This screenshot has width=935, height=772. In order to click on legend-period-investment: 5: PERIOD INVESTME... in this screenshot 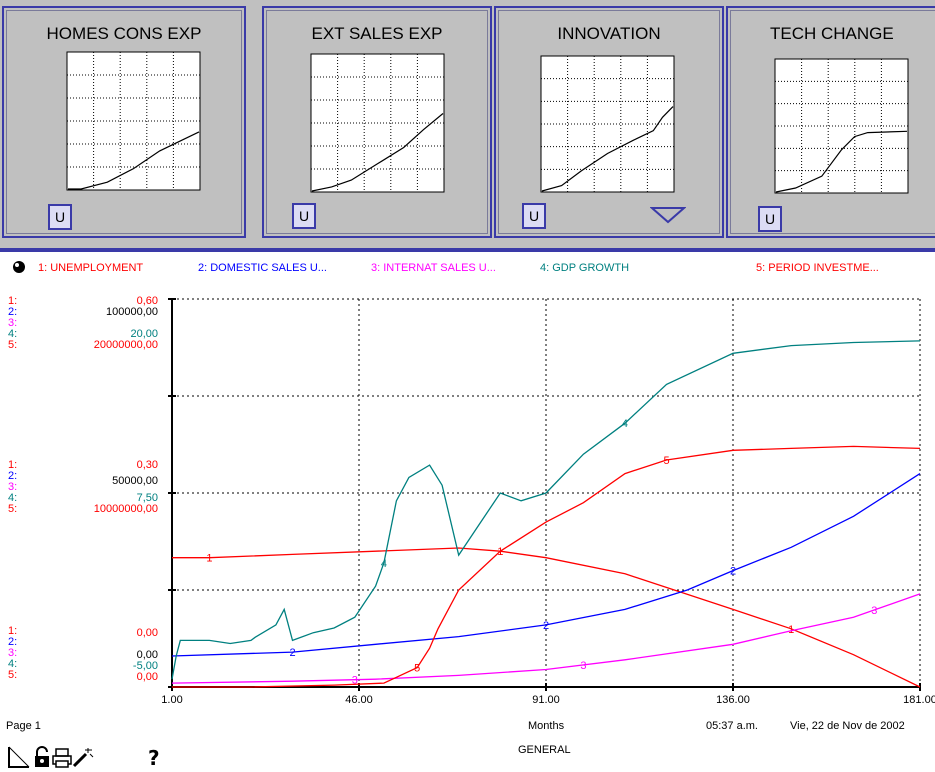, I will do `click(817, 268)`.